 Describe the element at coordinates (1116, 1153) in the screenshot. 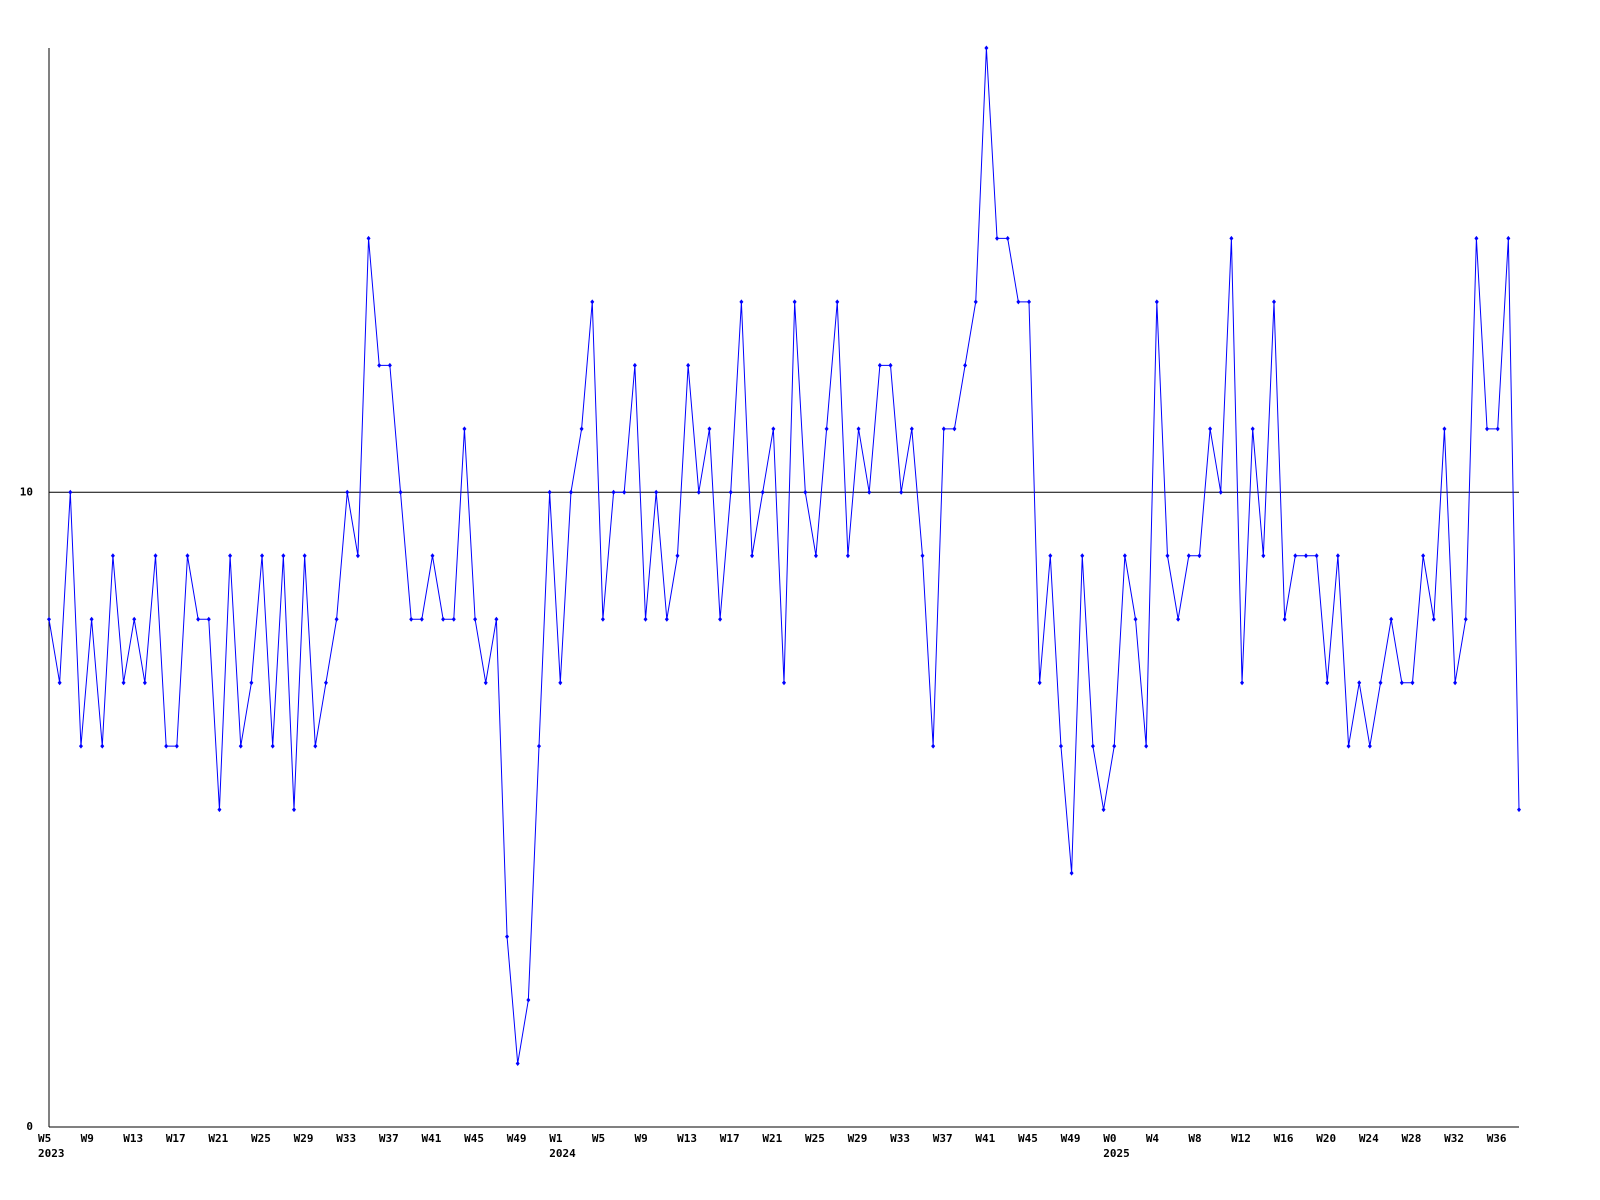

I see `x-year-label: 2025` at that location.